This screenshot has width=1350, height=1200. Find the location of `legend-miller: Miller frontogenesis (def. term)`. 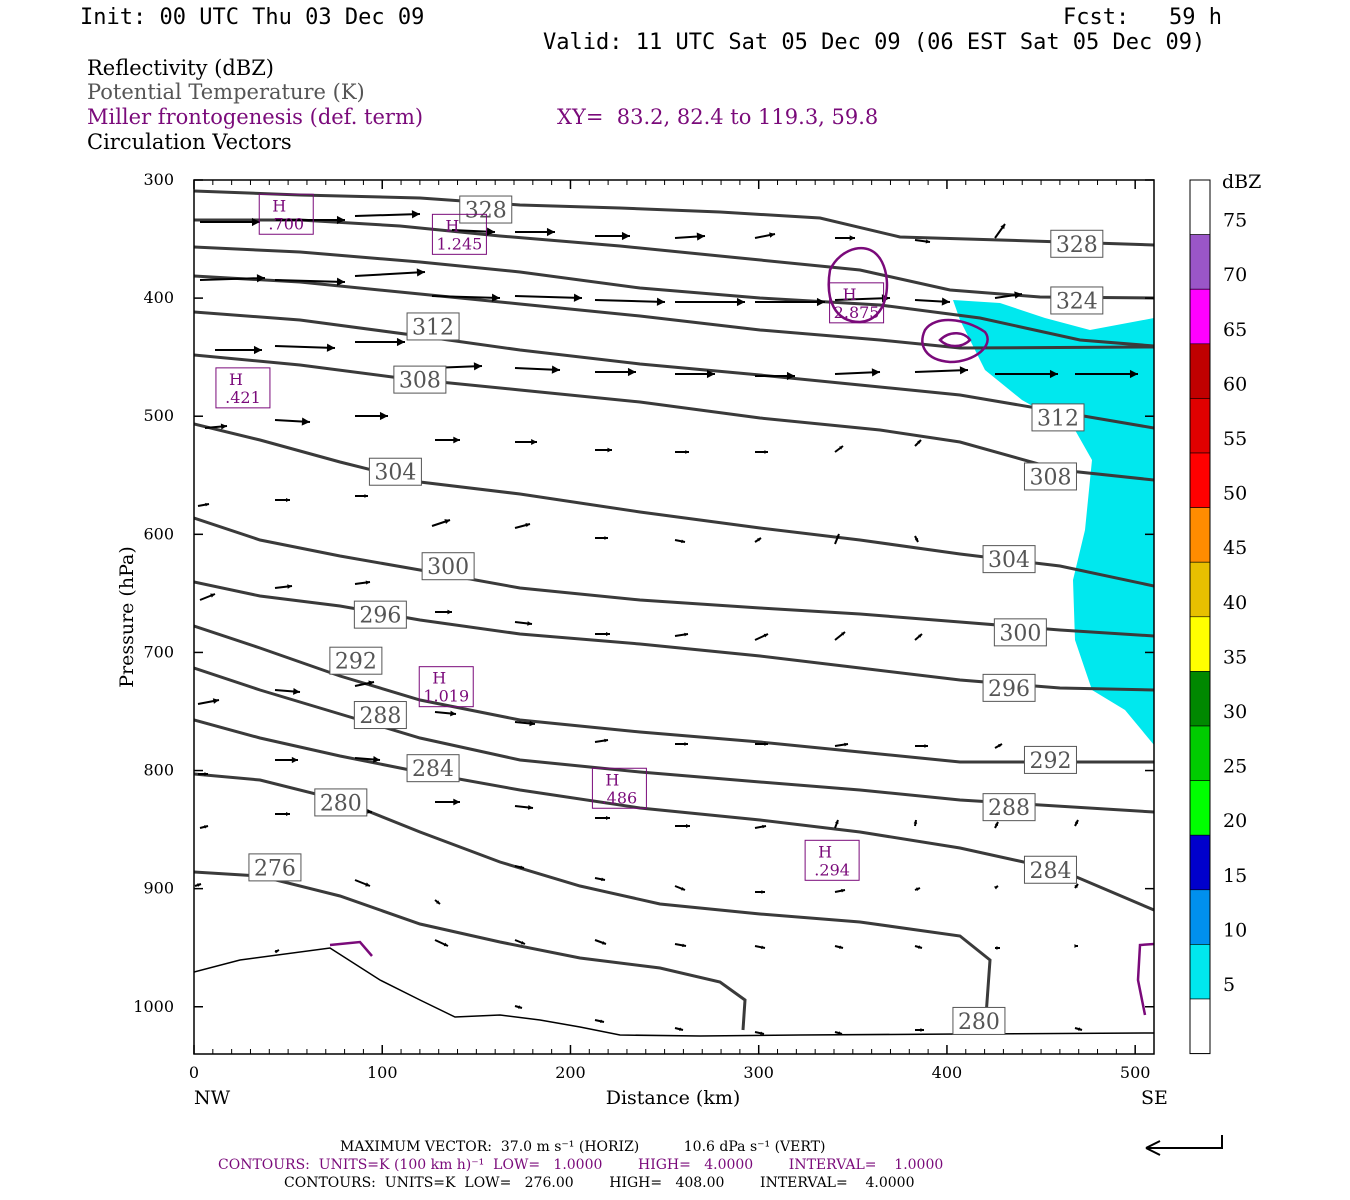

legend-miller: Miller frontogenesis (def. term) is located at coordinates (255, 117).